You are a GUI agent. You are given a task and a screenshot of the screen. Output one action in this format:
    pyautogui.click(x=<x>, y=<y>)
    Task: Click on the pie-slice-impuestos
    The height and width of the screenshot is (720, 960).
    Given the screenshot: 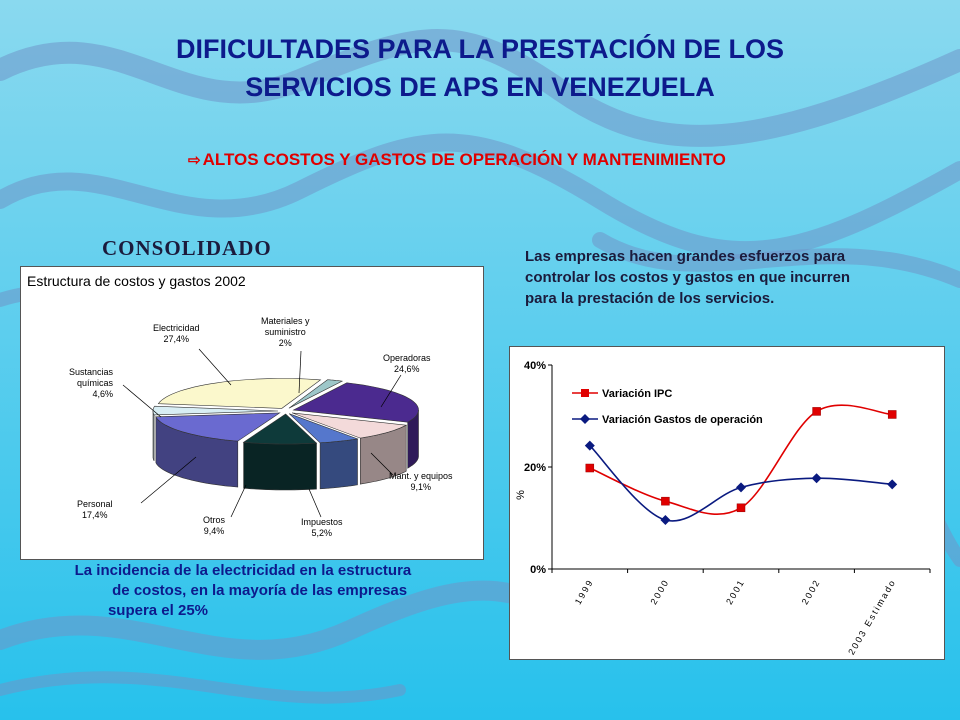 What is the action you would take?
    pyautogui.click(x=323, y=451)
    